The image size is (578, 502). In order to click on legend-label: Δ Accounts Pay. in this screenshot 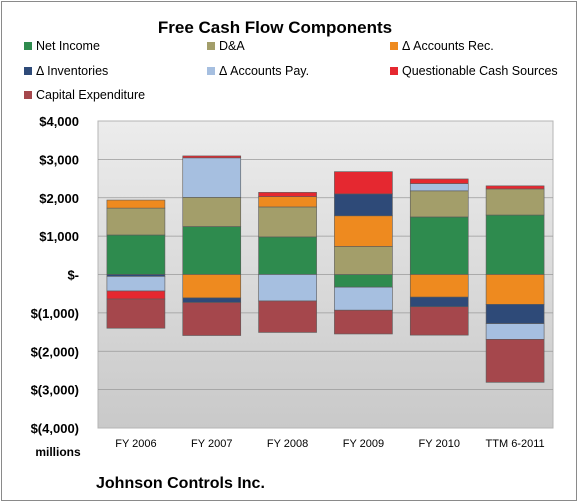, I will do `click(264, 71)`.